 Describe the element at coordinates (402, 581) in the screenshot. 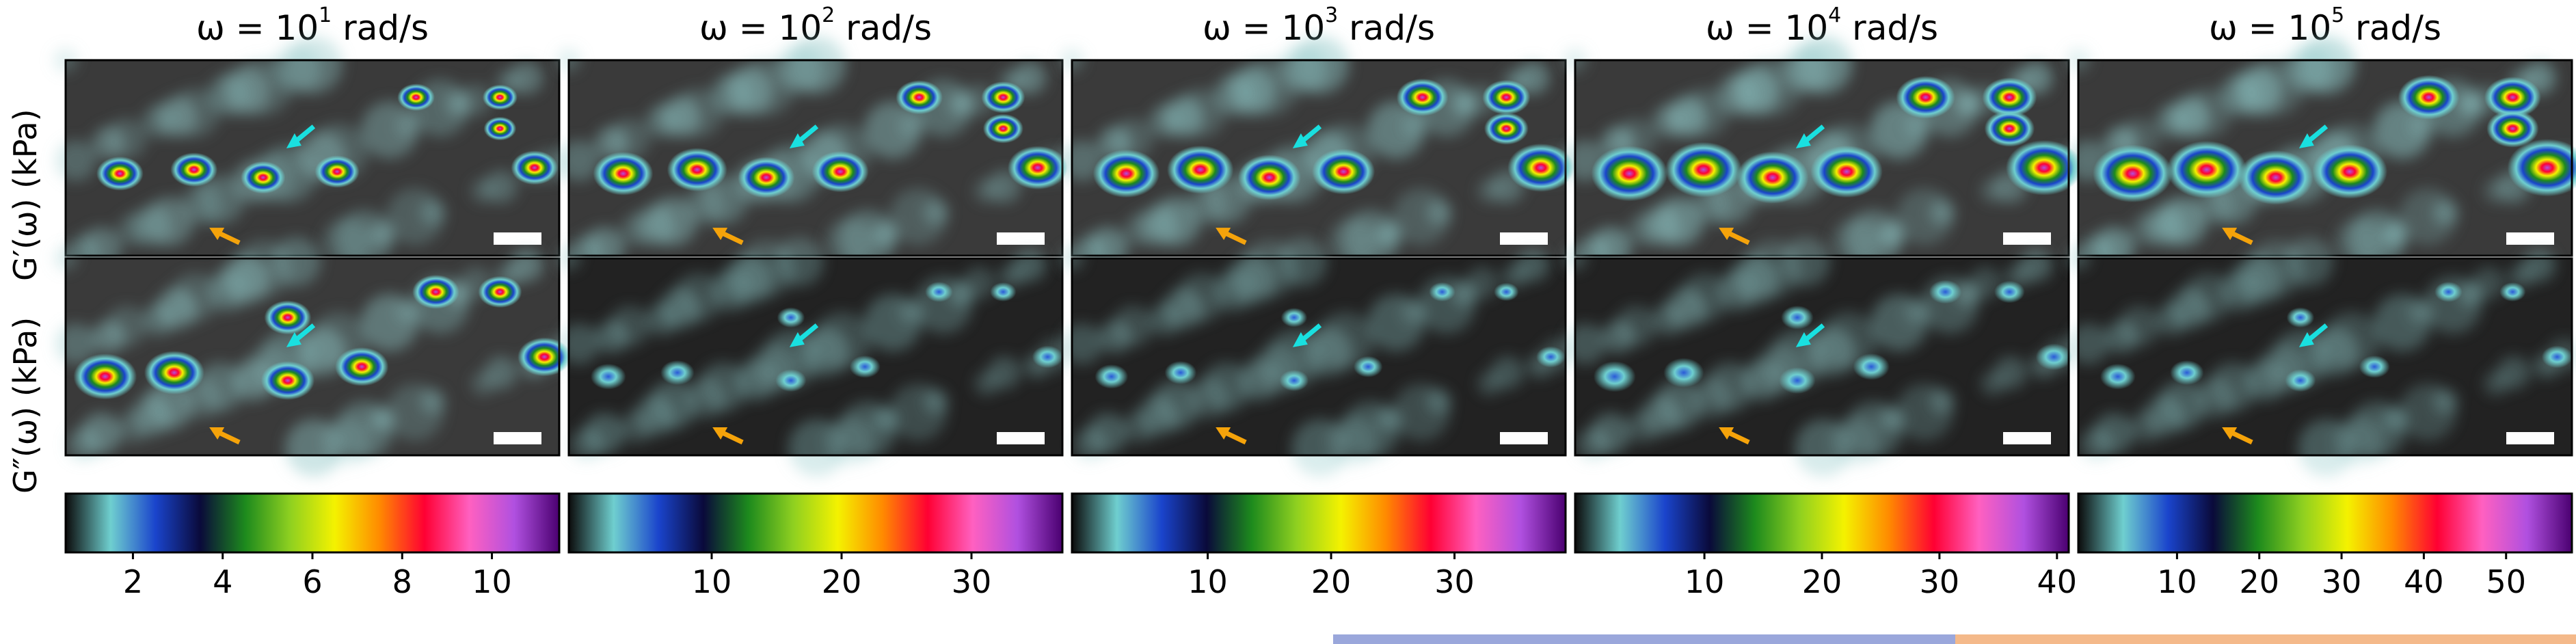

I see `colorbar-tick-label: 8` at that location.